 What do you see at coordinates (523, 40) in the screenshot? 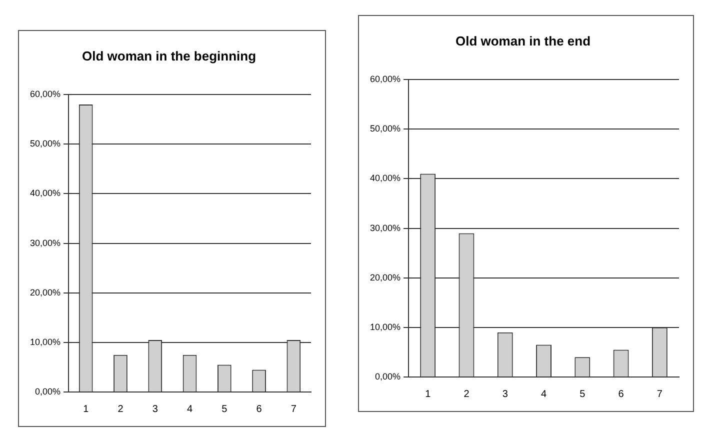
I see `chart-title: Old woman in the end` at bounding box center [523, 40].